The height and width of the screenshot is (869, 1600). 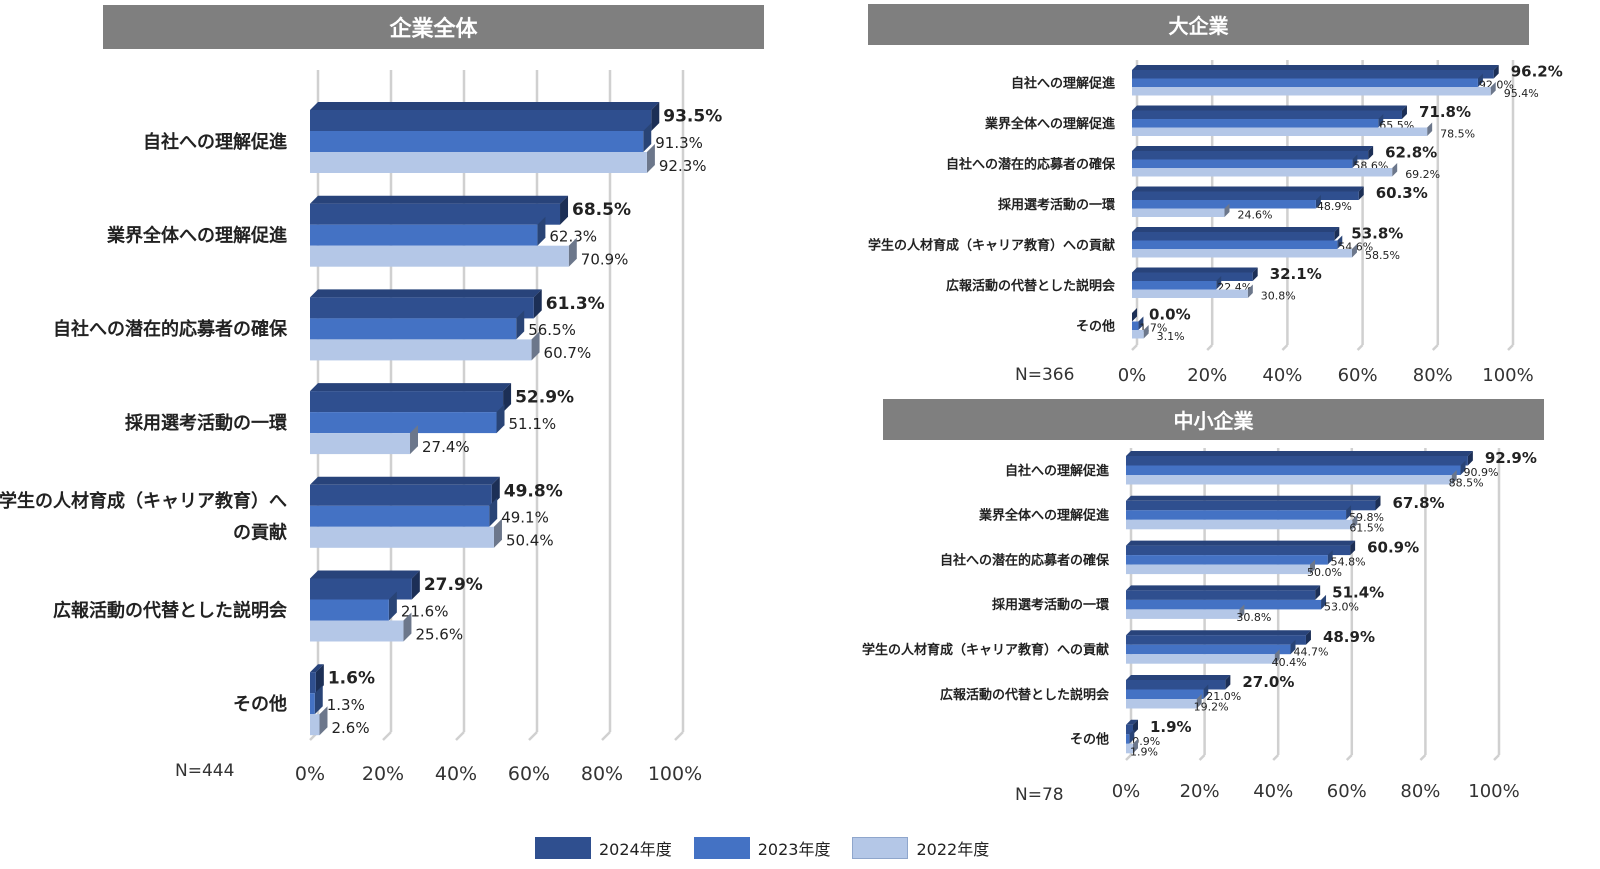 I want to click on x-tick-label-all-1: 20%, so click(x=383, y=774).